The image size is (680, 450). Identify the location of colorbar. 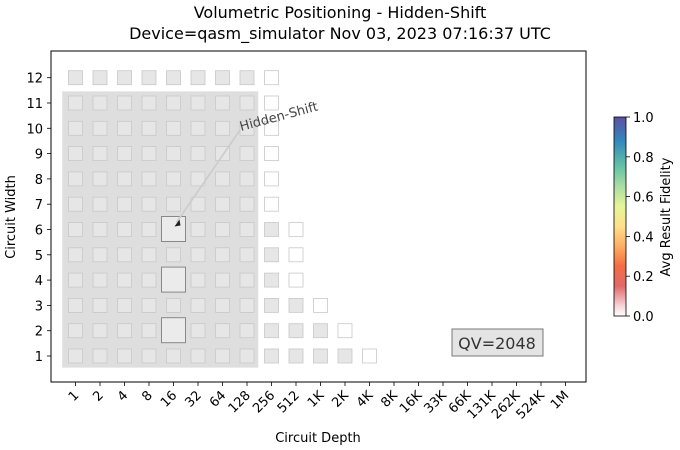
(620, 216).